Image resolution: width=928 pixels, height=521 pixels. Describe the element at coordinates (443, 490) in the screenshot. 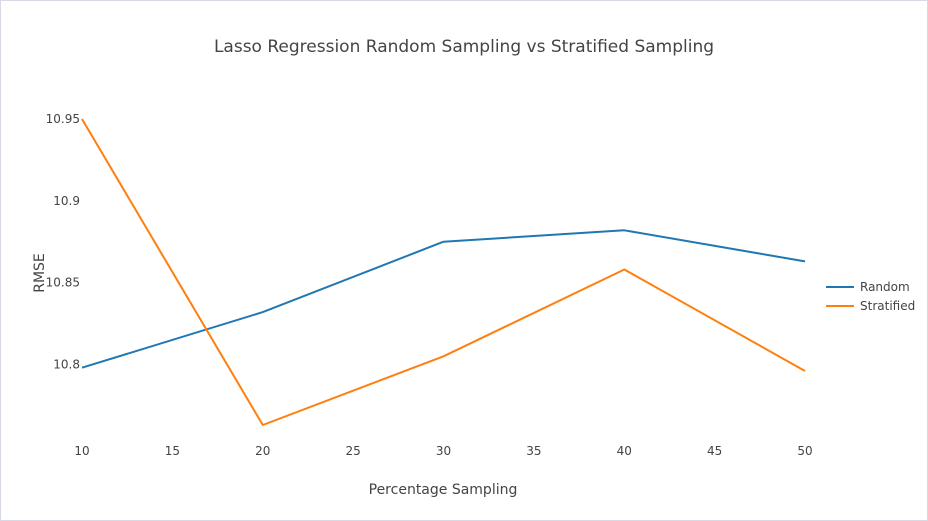

I see `x-axis-label: Percentage Sampling` at that location.